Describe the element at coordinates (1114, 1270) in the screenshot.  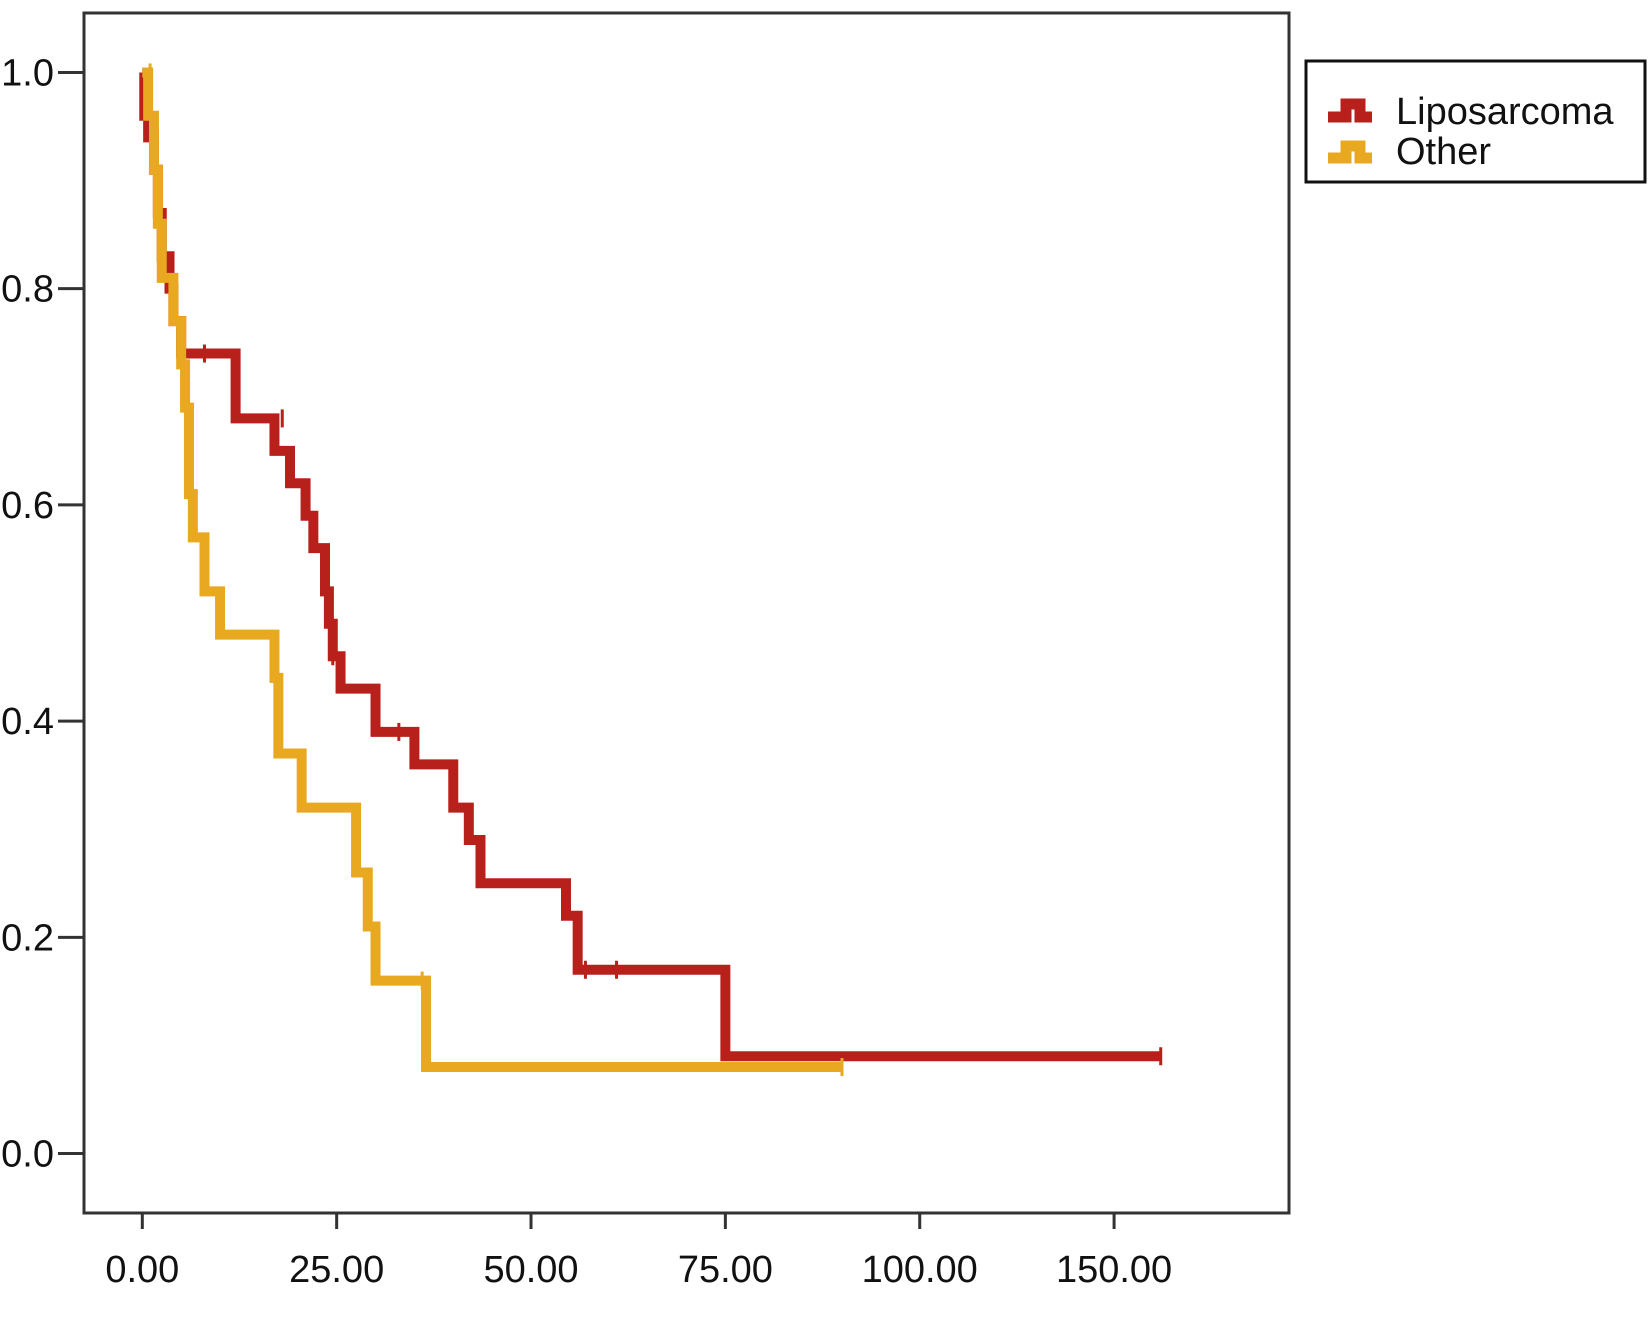
I see `x-tick-label: 150.00` at that location.